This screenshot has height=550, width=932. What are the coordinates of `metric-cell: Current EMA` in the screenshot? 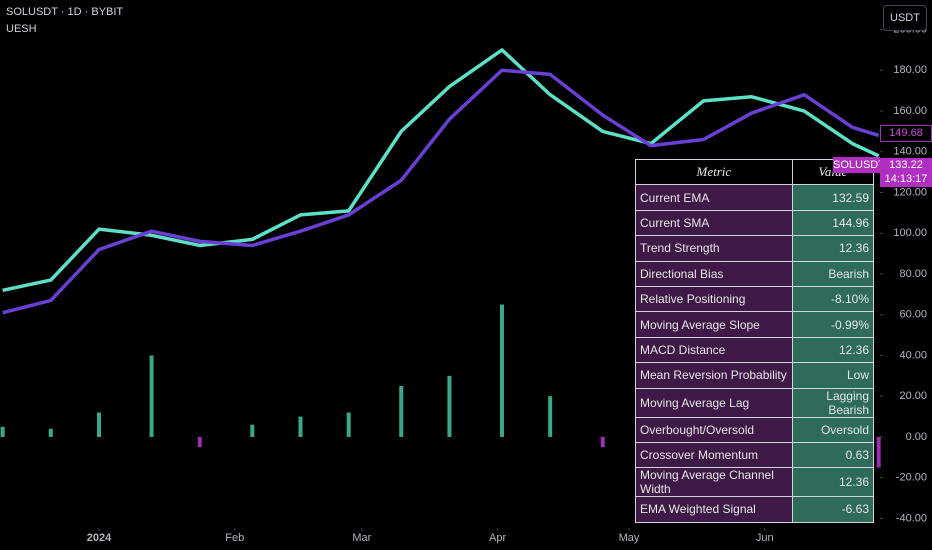 It's located at (714, 197).